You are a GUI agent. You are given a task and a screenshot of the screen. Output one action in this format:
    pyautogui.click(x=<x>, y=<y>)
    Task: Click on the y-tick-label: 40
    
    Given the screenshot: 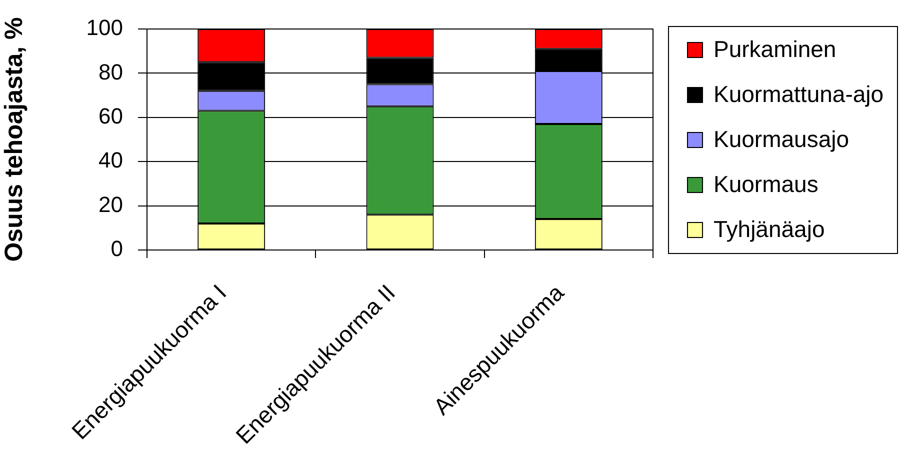 What is the action you would take?
    pyautogui.click(x=110, y=160)
    